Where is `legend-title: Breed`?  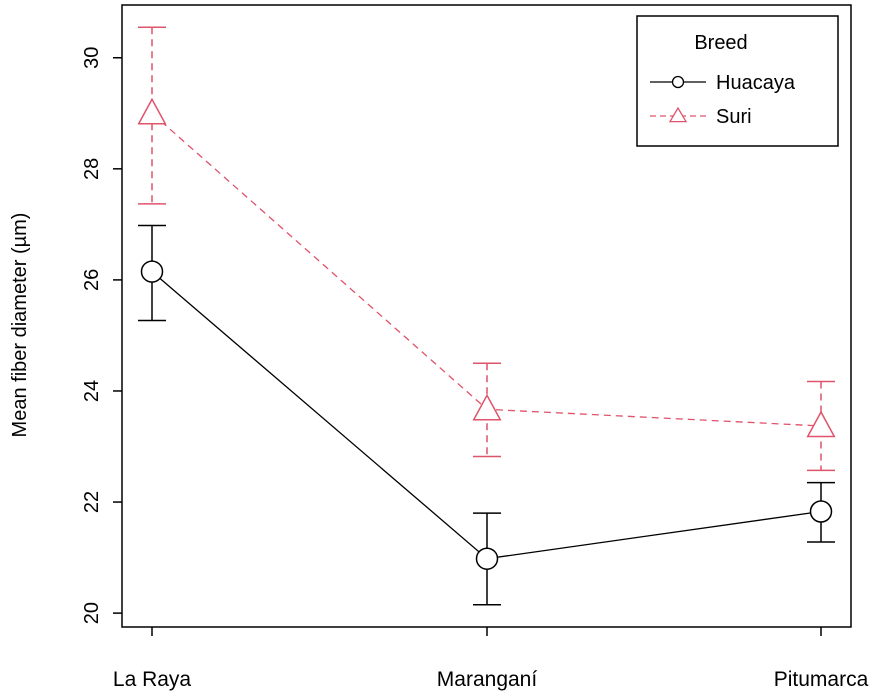 legend-title: Breed is located at coordinates (720, 43).